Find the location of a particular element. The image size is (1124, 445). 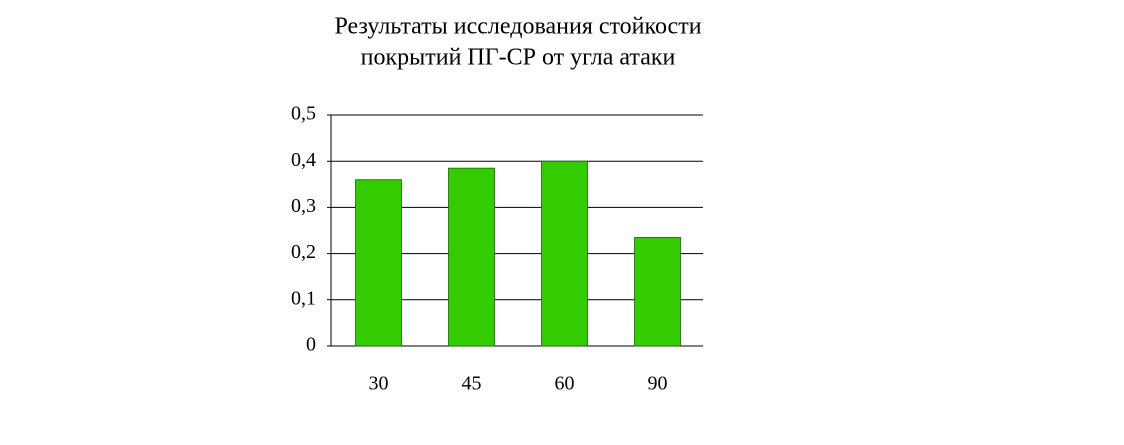

chart-title: покрытий ПГ-СР от угла атаки is located at coordinates (518, 58).